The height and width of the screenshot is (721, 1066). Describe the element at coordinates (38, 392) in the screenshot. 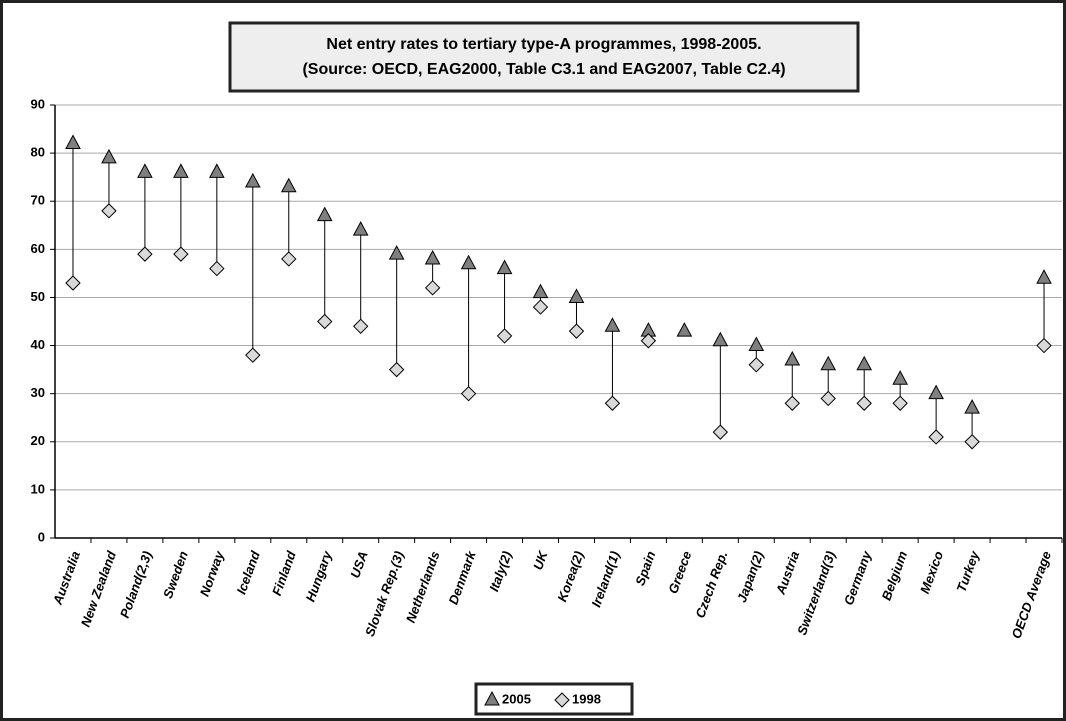

I see `y-tick-label: 30` at that location.